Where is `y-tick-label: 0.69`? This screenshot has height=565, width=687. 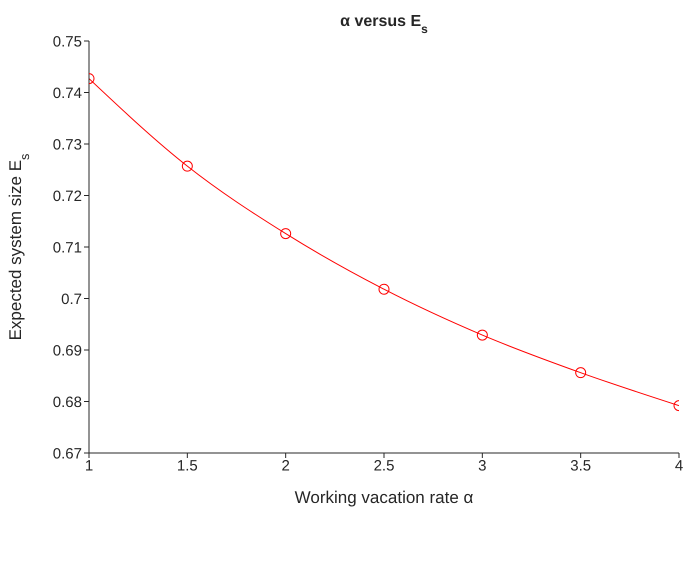
y-tick-label: 0.69 is located at coordinates (67, 351).